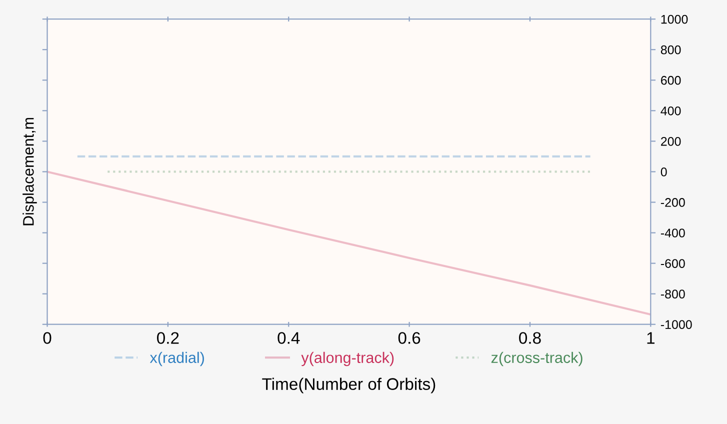  What do you see at coordinates (650, 338) in the screenshot?
I see `x-tick-label: 1` at bounding box center [650, 338].